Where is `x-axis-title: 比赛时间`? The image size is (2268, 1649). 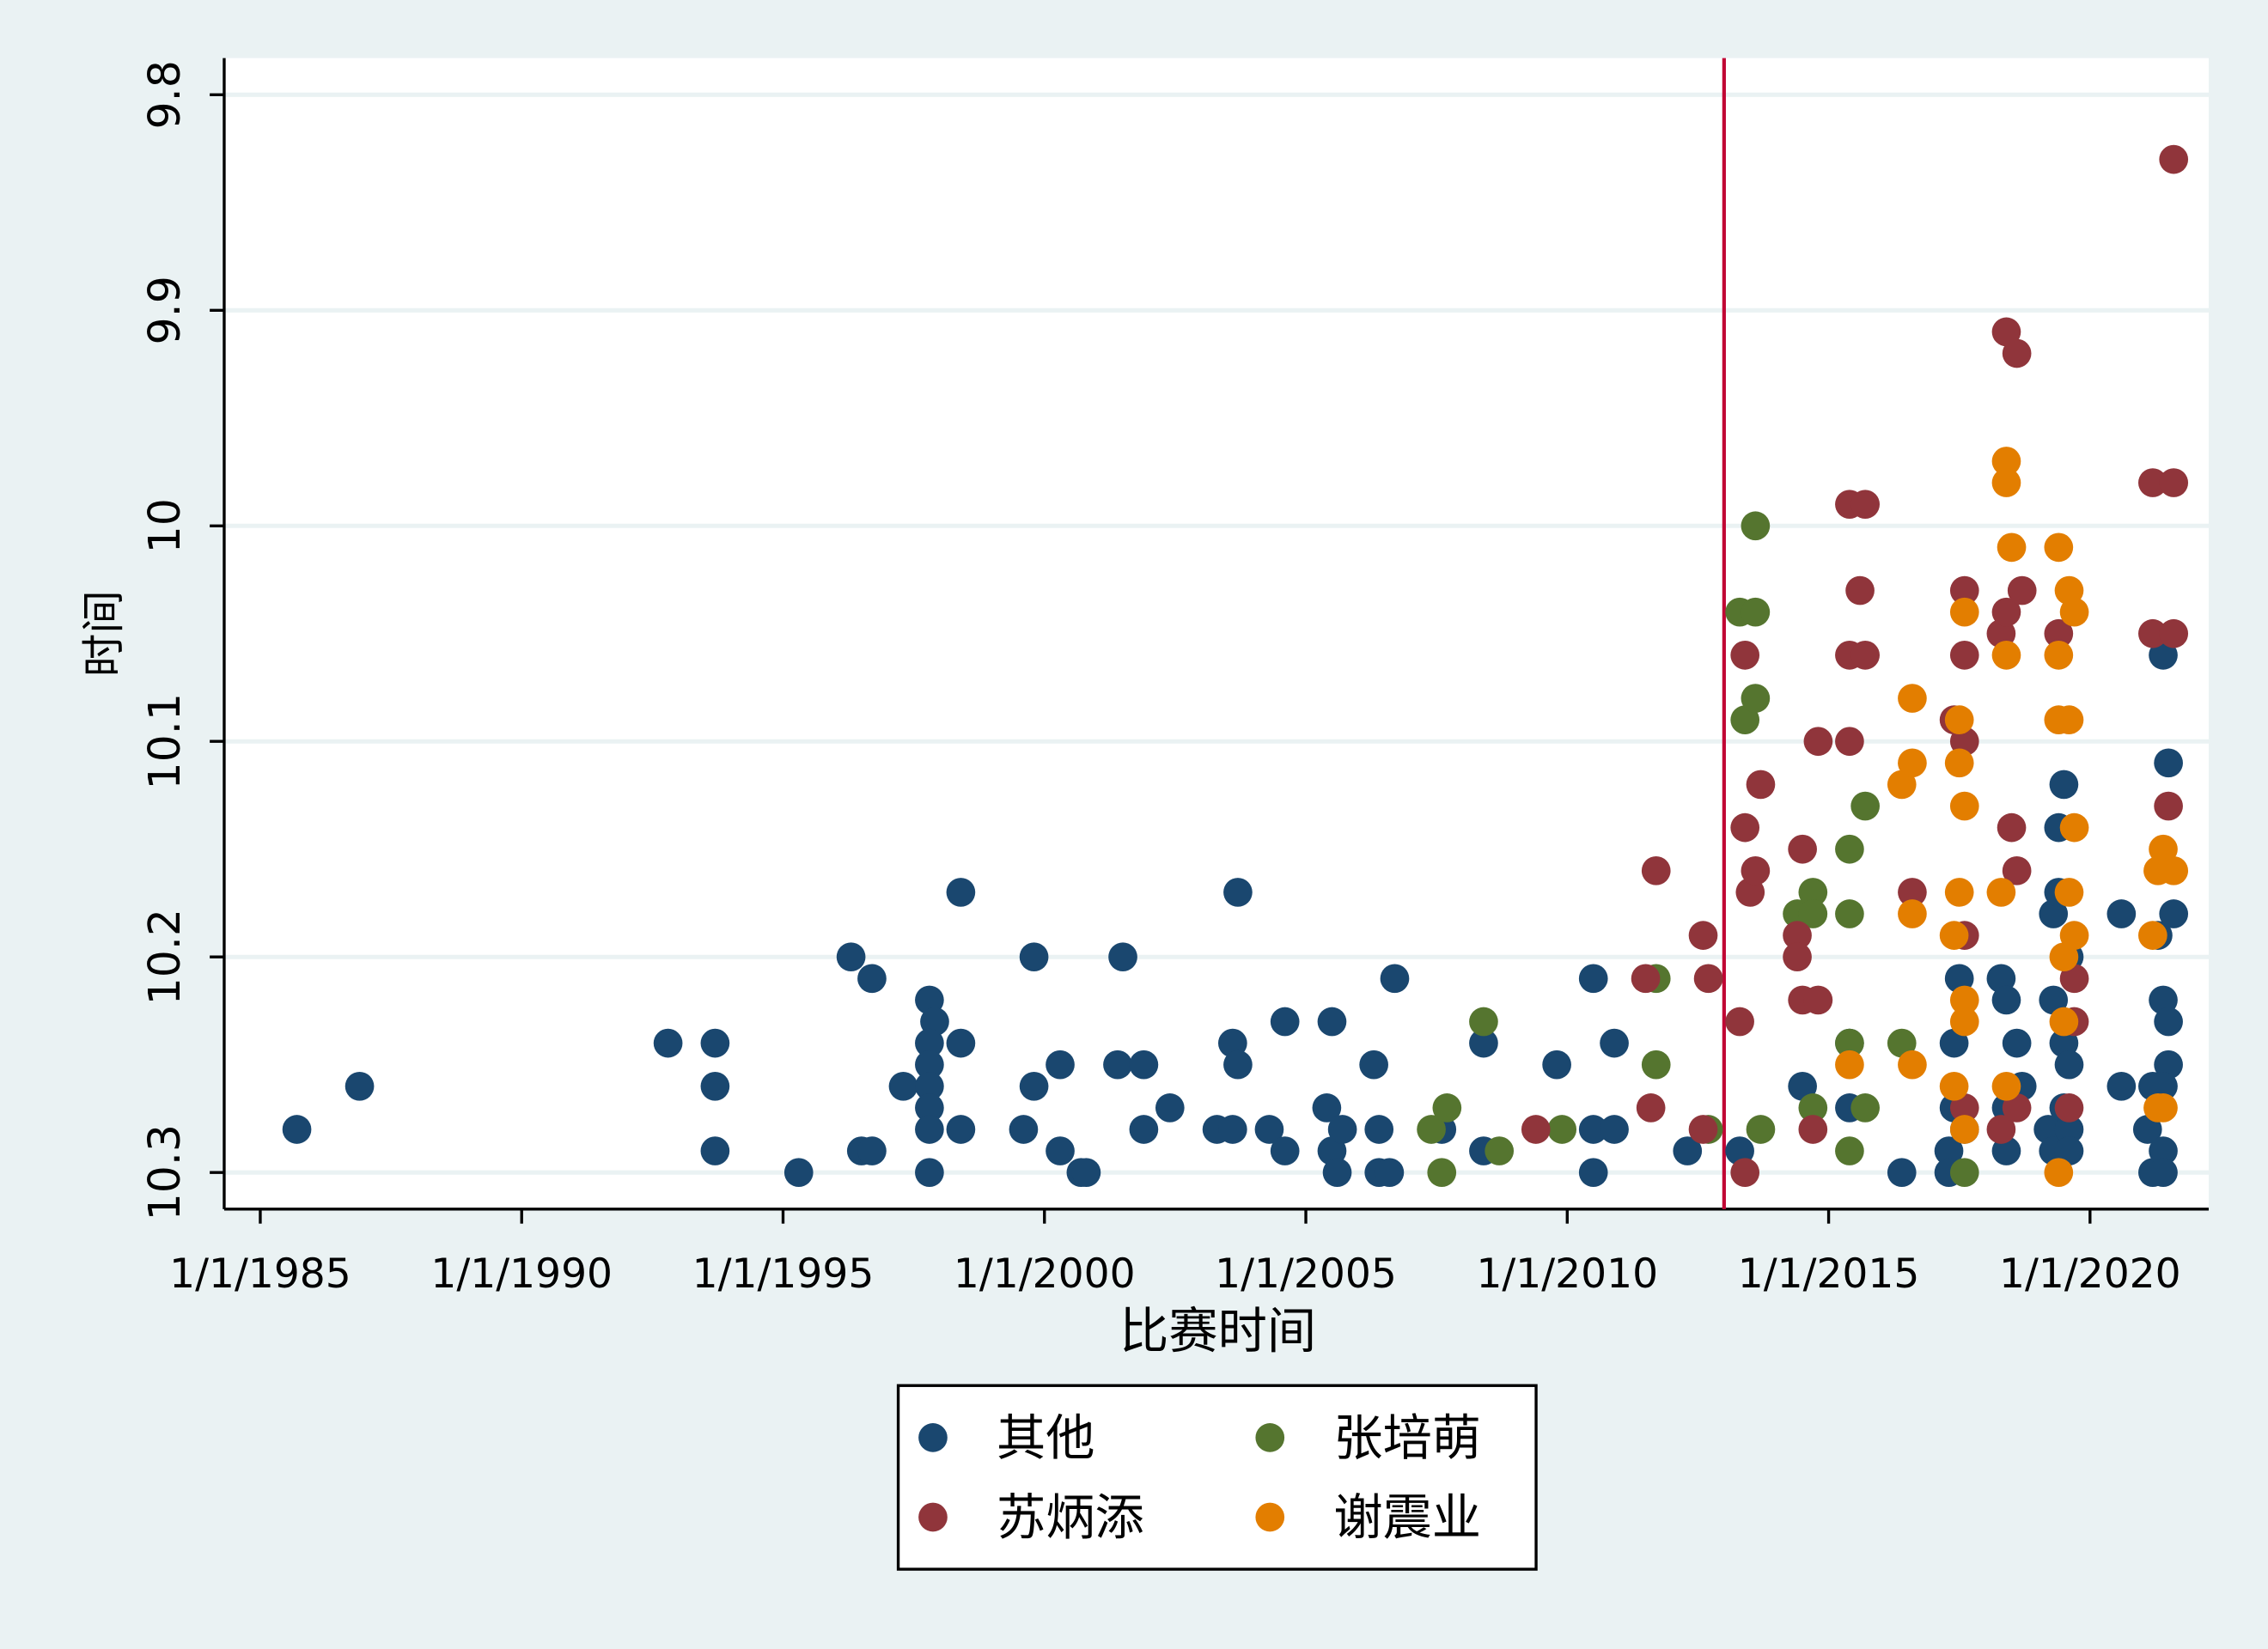
x-axis-title: 比赛时间 is located at coordinates (1217, 1332).